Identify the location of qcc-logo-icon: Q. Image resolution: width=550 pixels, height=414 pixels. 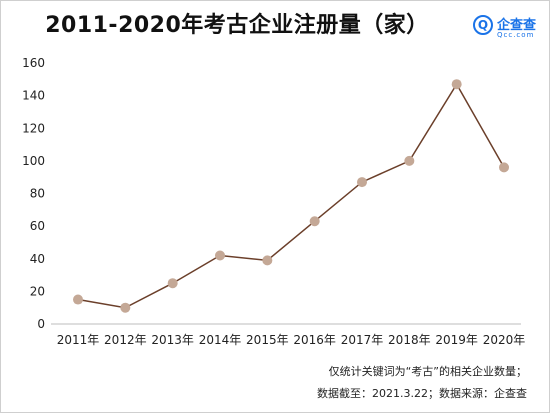
(483, 25).